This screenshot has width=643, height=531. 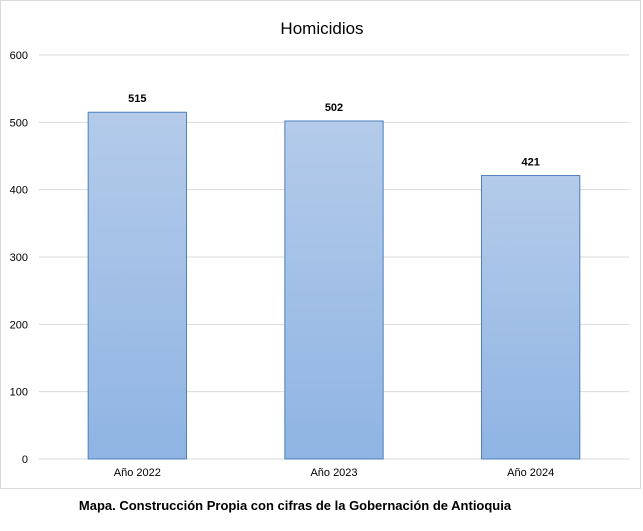 What do you see at coordinates (19, 191) in the screenshot?
I see `y-tick-label: 400` at bounding box center [19, 191].